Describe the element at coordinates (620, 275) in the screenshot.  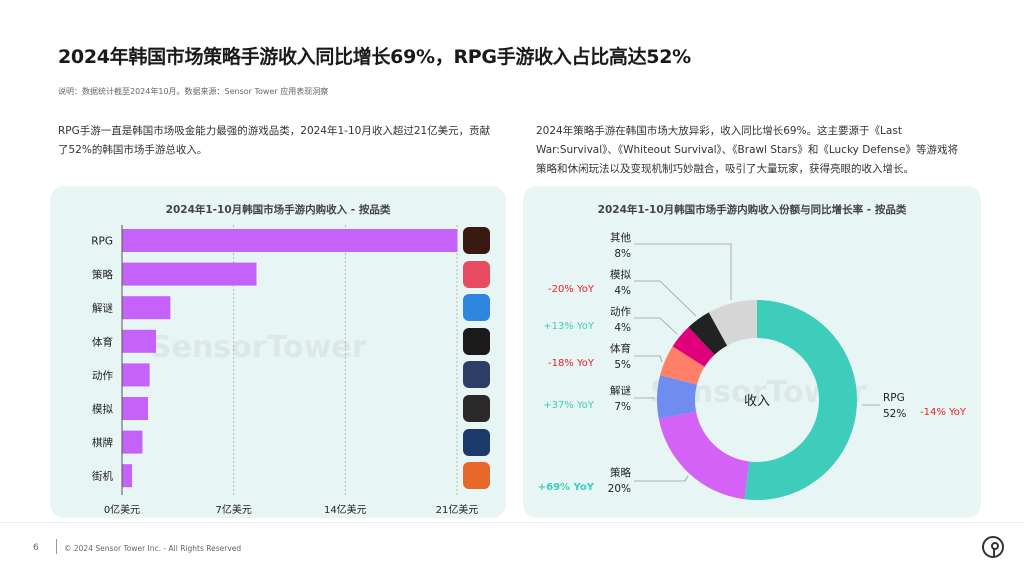
I see `slice-name: 模拟` at that location.